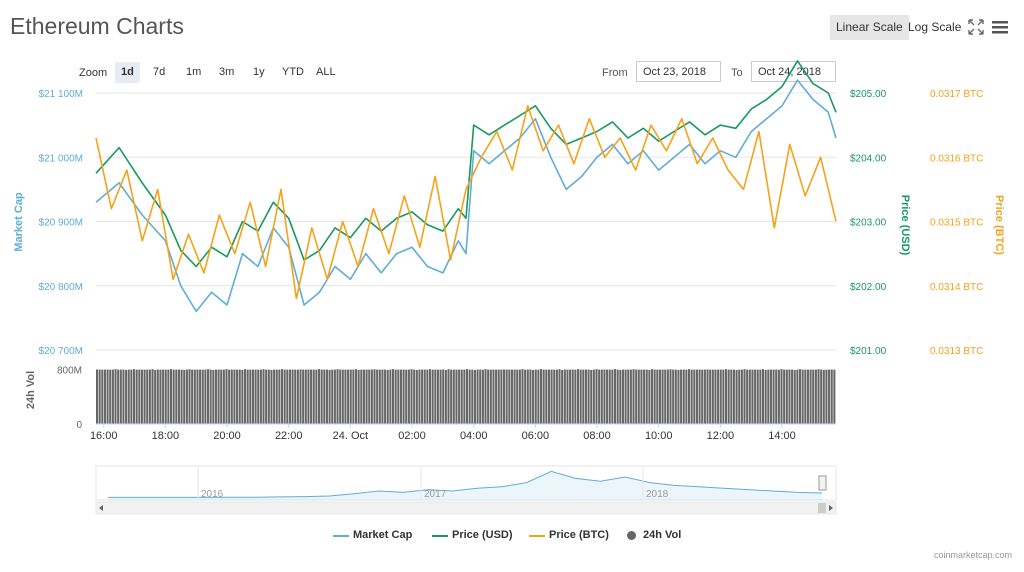  I want to click on scrollbar-thumb, so click(822, 508).